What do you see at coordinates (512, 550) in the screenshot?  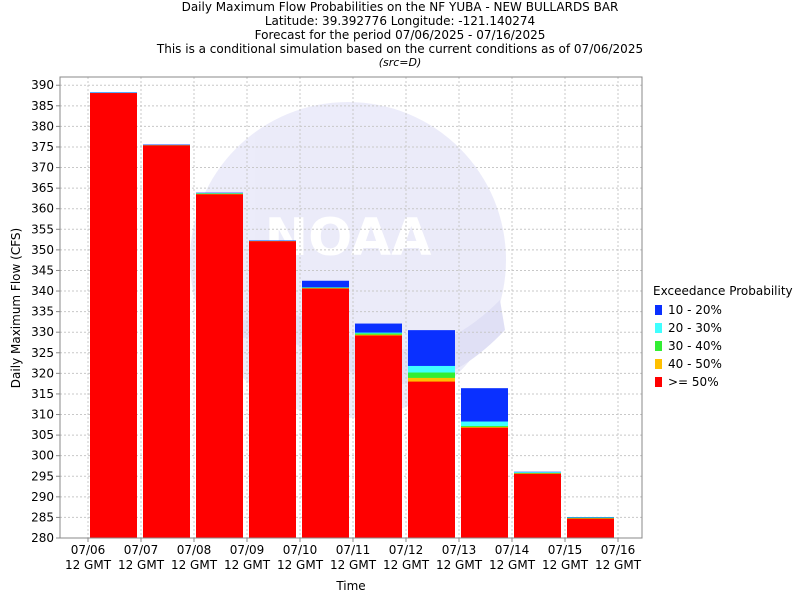 I see `x-tick-date: 07/14` at bounding box center [512, 550].